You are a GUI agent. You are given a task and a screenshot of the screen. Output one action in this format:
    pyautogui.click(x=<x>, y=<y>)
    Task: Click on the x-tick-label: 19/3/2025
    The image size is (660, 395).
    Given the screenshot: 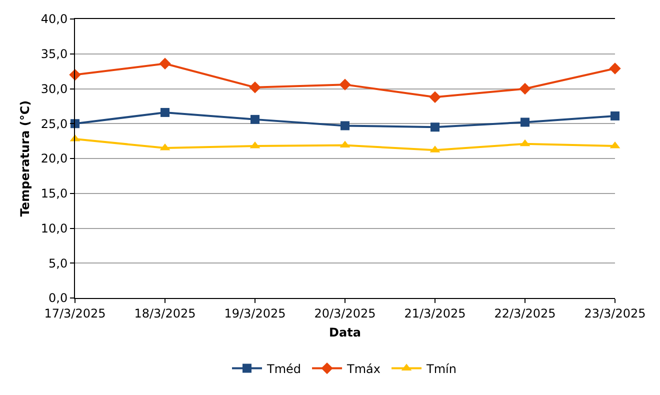 What is the action you would take?
    pyautogui.click(x=255, y=313)
    